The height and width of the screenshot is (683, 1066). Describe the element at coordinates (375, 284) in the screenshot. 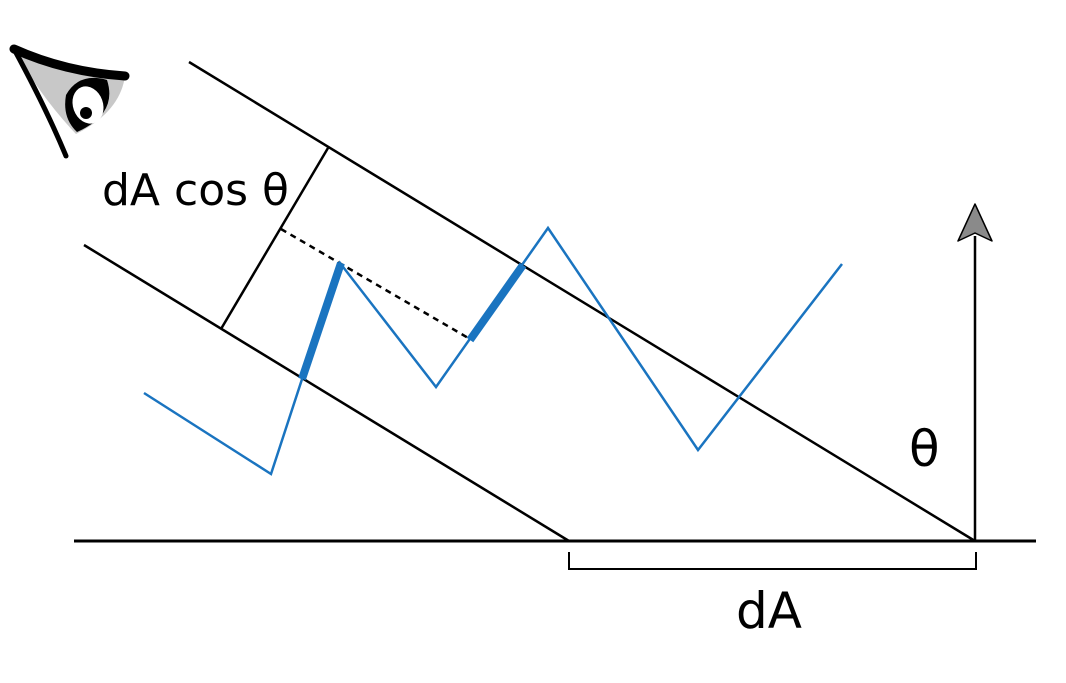

I see `projection-dashed-line` at that location.